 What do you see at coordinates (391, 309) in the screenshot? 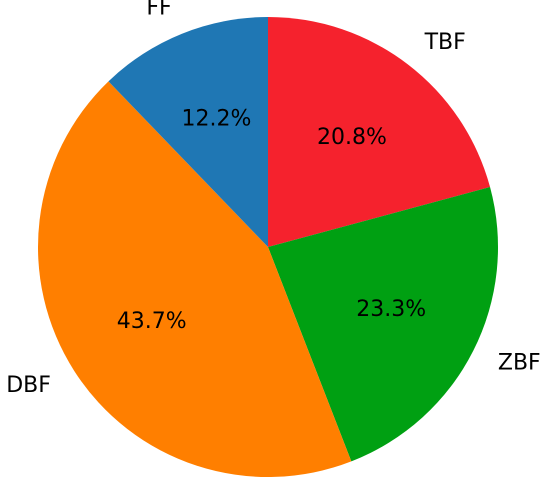
I see `pct-label-zbf: 23.3%` at bounding box center [391, 309].